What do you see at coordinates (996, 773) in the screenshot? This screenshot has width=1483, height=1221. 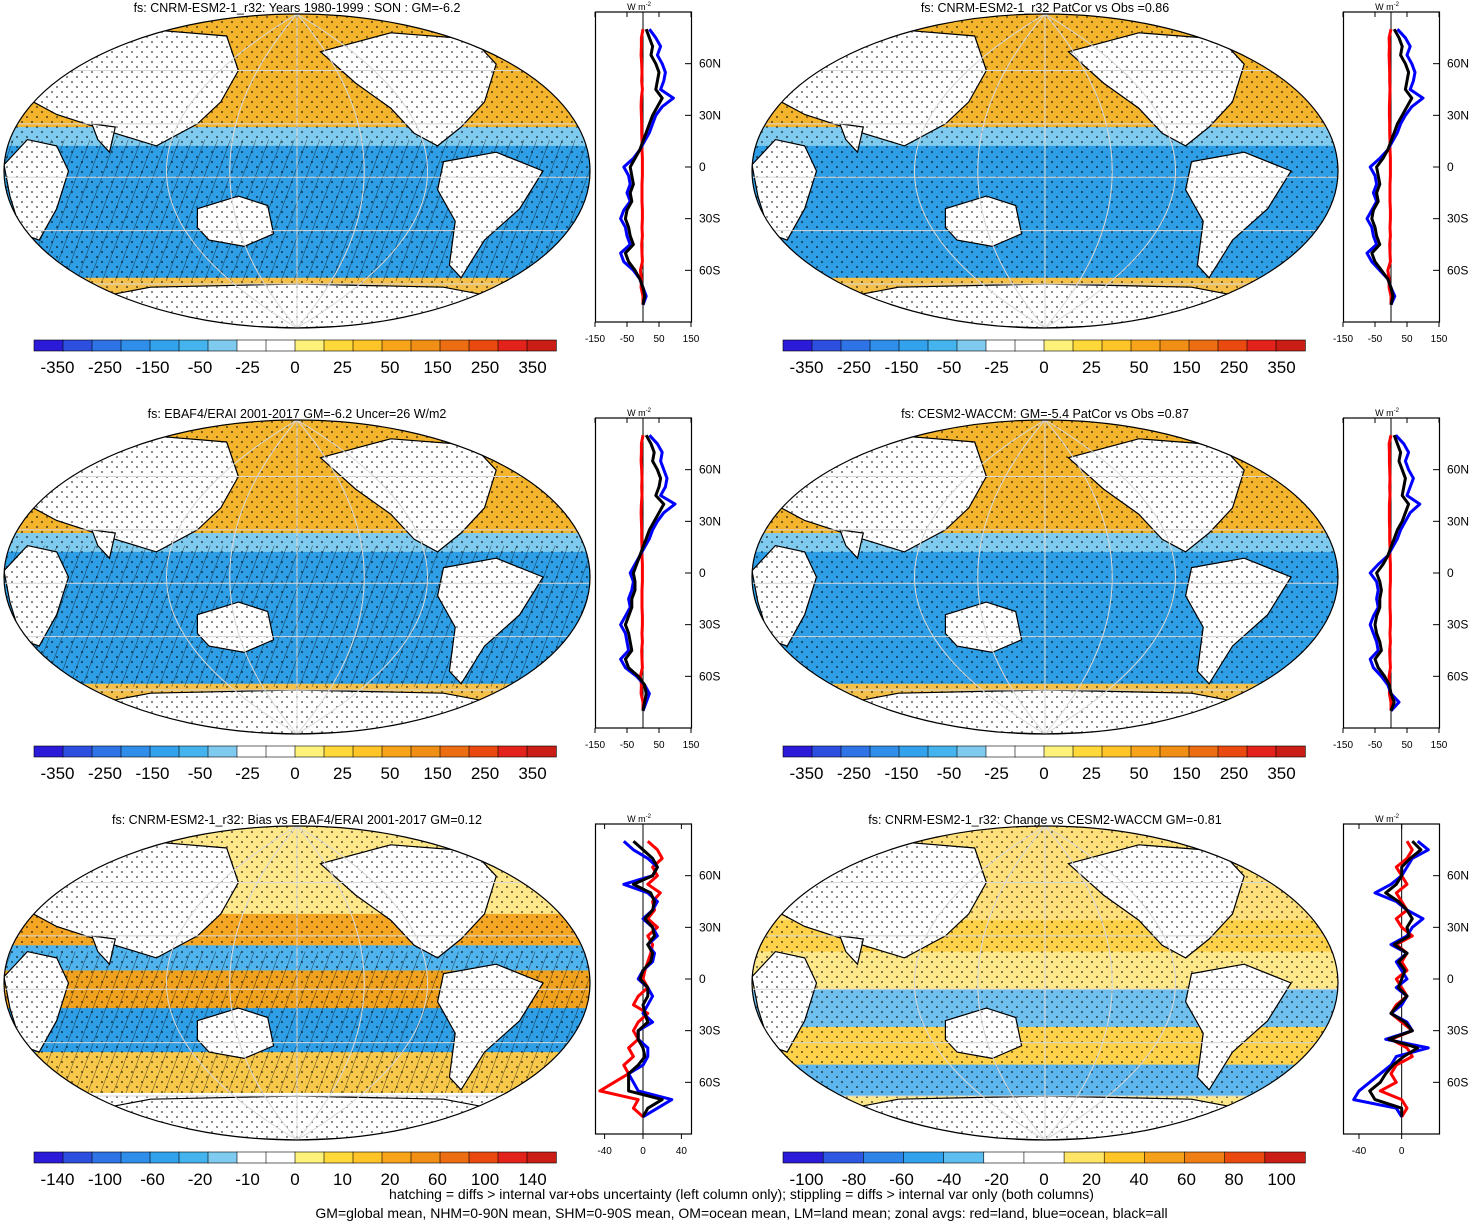 I see `colorbar-label: -25` at bounding box center [996, 773].